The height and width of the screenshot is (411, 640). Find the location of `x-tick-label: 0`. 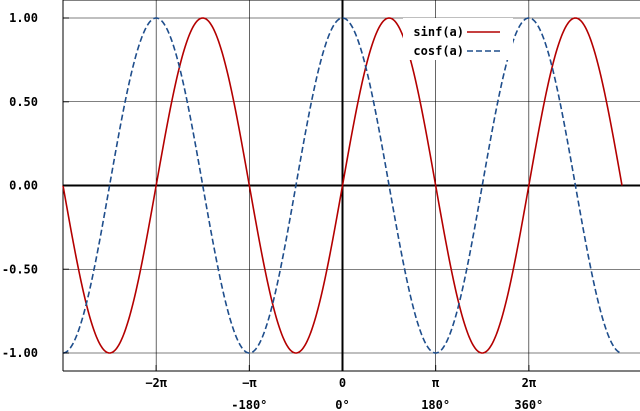

x-tick-label: 0 is located at coordinates (342, 383).